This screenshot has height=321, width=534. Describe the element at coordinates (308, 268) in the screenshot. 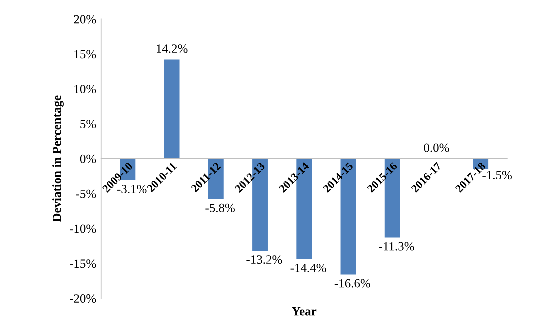

I see `data-label: -14.4%` at that location.